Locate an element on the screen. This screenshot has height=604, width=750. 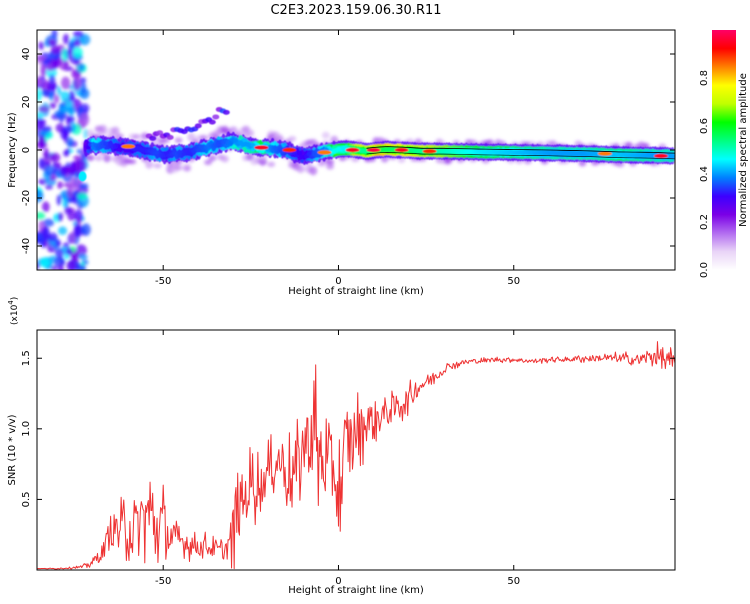
spectrogram-x-axis-label: Height of straight line (km) is located at coordinates (356, 291).